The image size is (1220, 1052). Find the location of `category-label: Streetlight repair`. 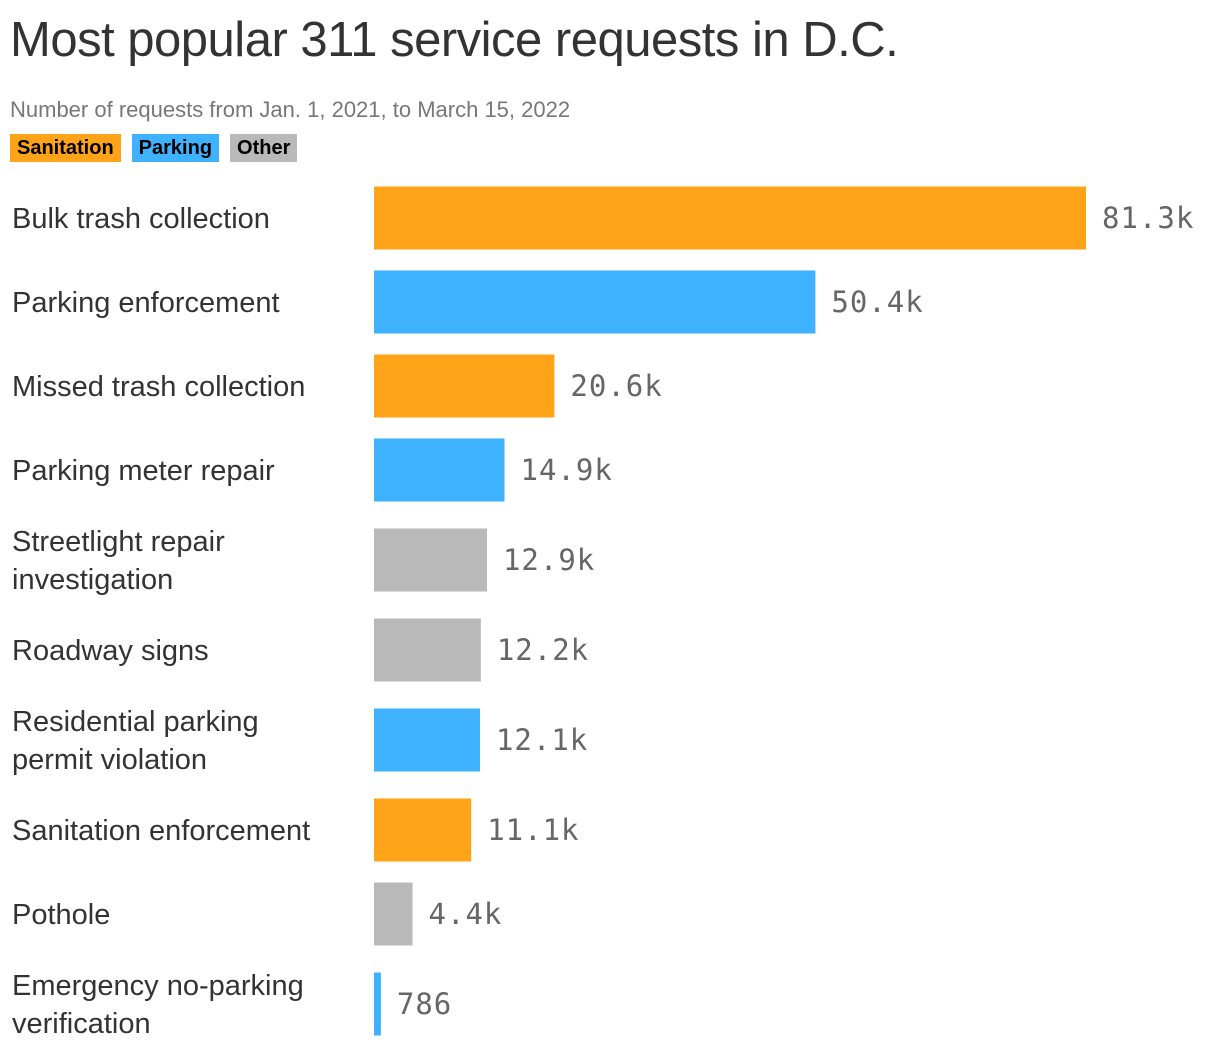

category-label: Streetlight repair is located at coordinates (118, 542).